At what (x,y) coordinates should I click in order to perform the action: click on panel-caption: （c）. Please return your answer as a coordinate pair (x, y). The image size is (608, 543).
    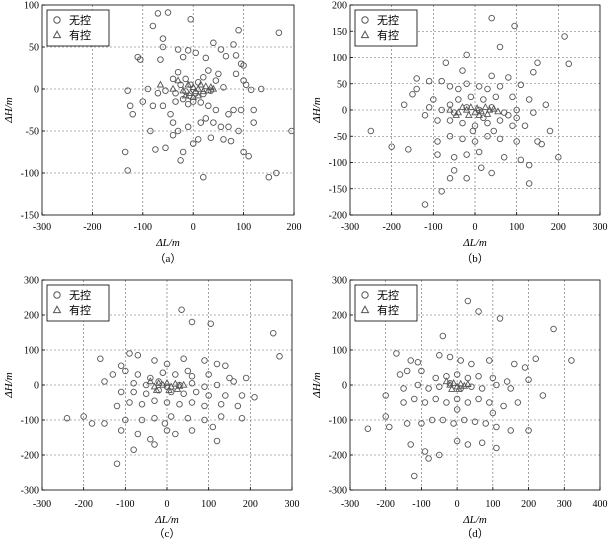
    Looking at the image, I should click on (167, 533).